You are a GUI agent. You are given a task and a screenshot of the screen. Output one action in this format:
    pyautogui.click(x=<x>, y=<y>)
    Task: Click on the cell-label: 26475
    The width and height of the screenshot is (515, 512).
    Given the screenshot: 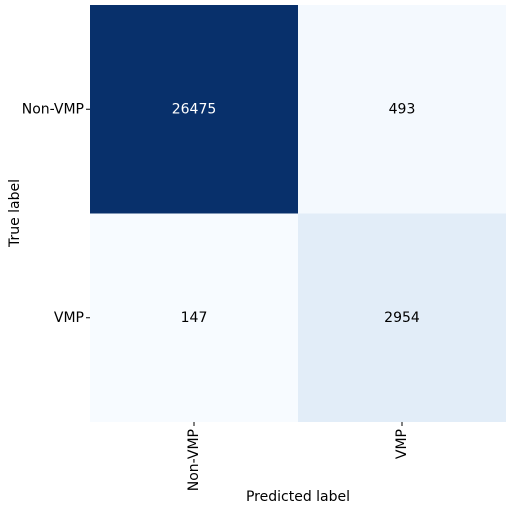 What is the action you would take?
    pyautogui.click(x=194, y=109)
    